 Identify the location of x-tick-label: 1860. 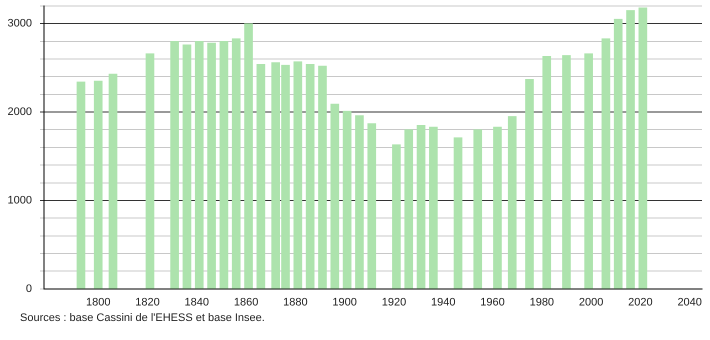
(246, 302).